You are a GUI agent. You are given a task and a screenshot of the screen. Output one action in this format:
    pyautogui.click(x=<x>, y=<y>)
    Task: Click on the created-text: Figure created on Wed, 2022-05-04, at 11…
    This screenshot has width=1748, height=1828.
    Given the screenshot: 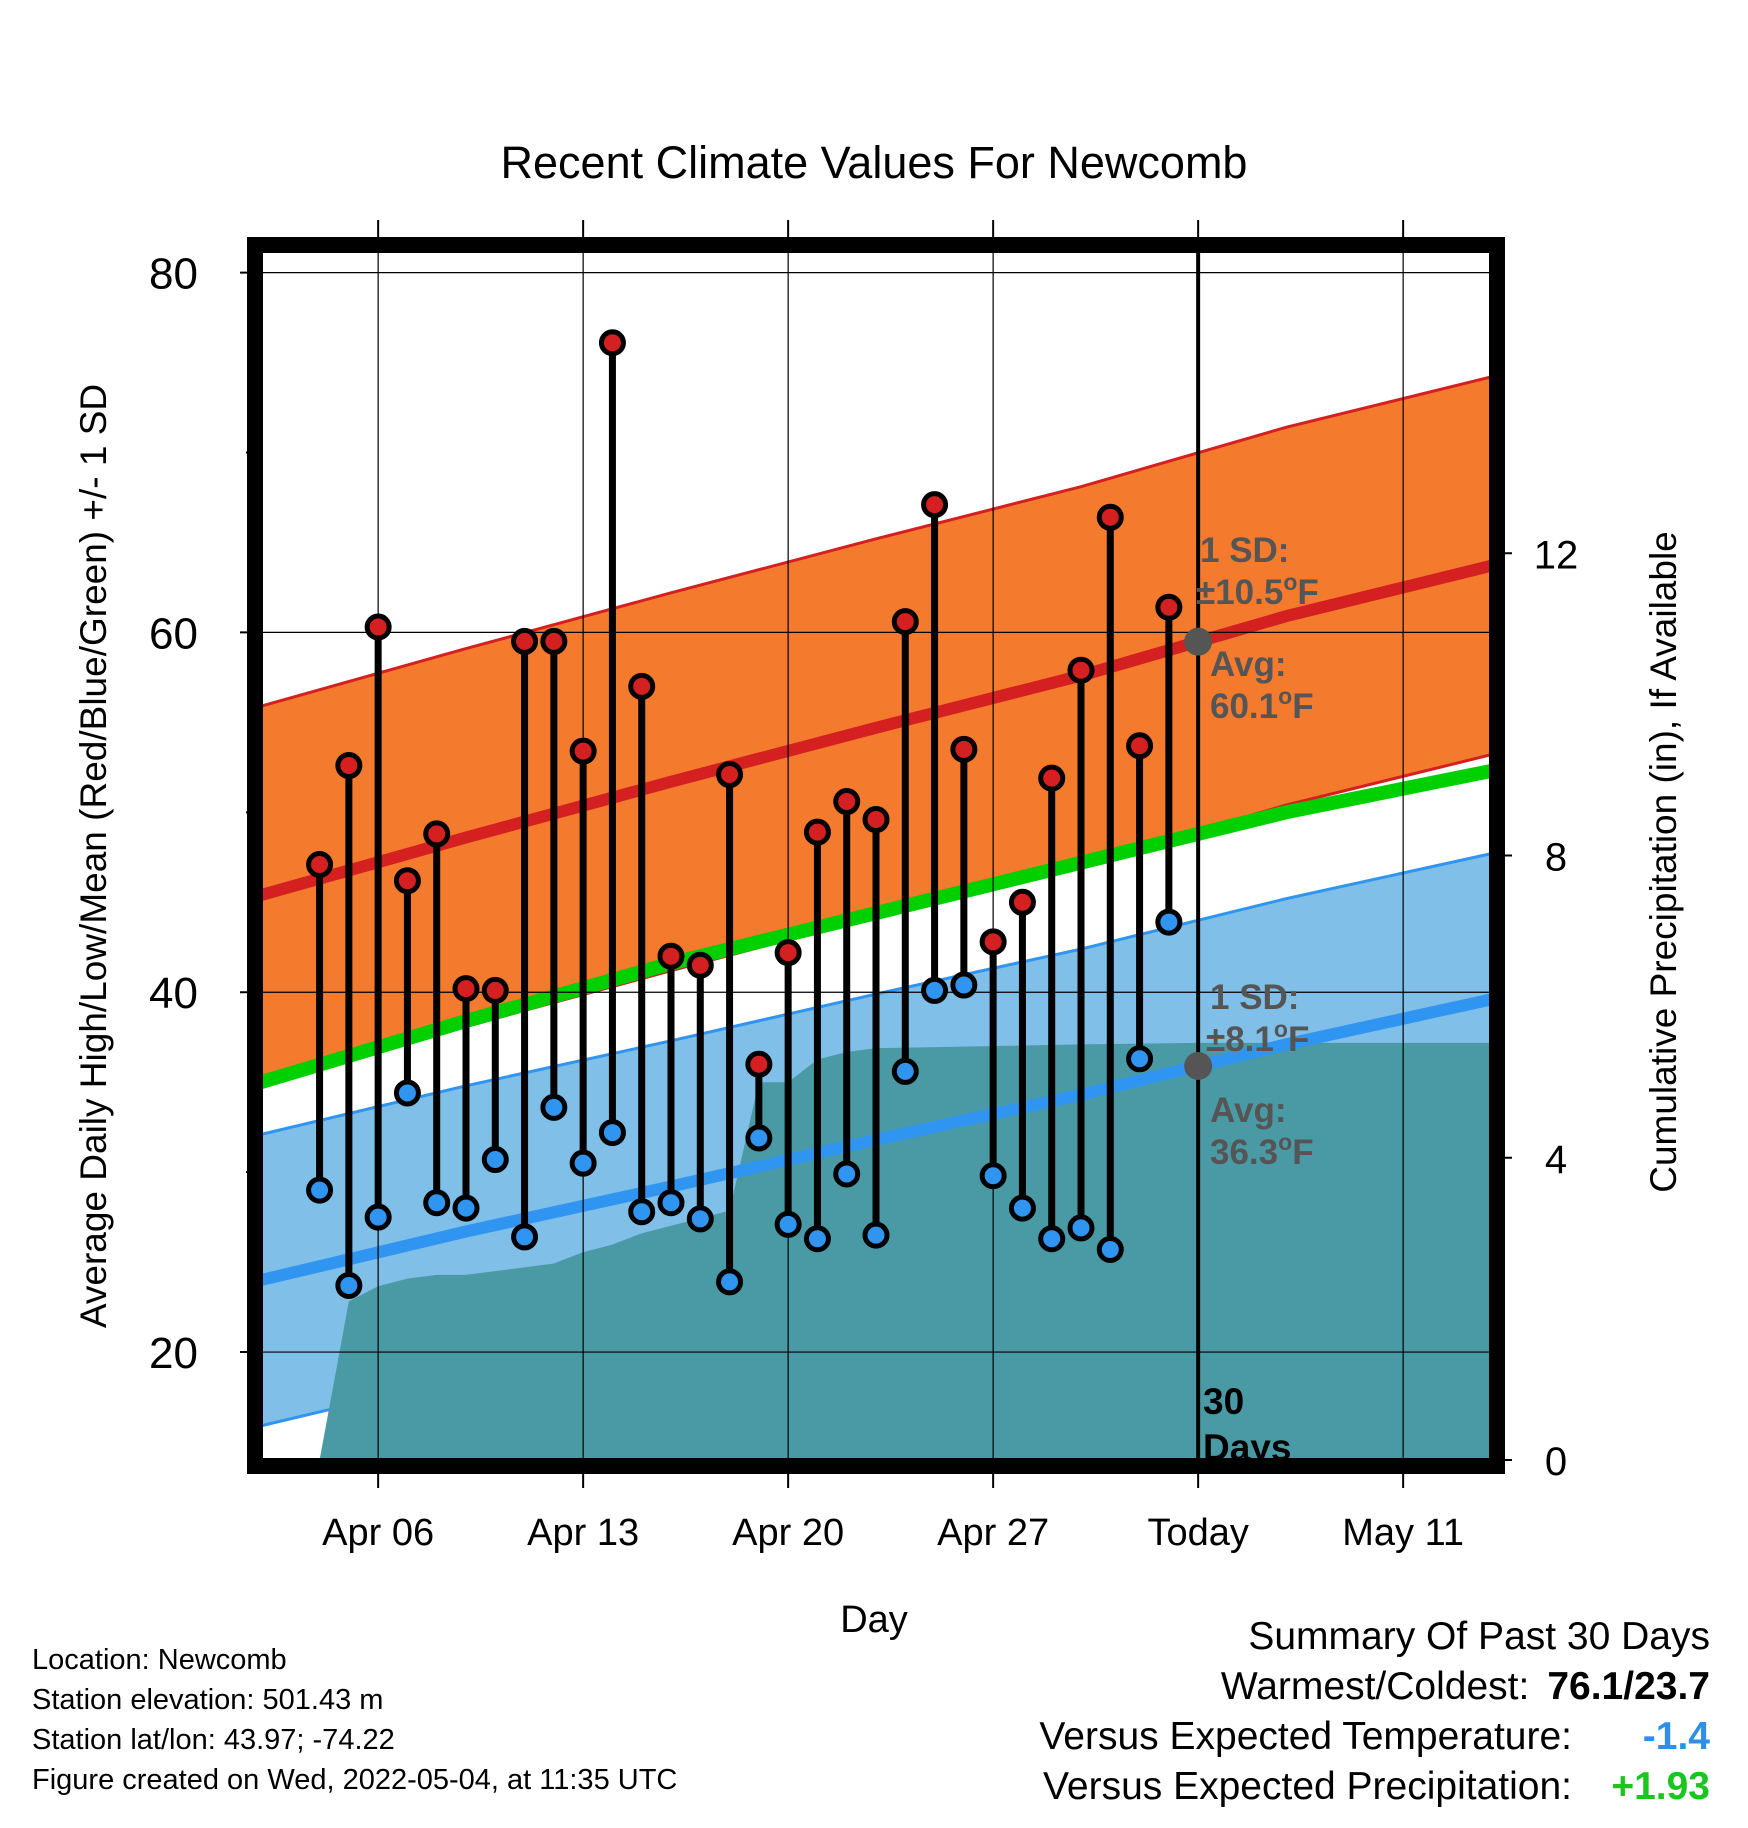 What is the action you would take?
    pyautogui.click(x=355, y=1780)
    